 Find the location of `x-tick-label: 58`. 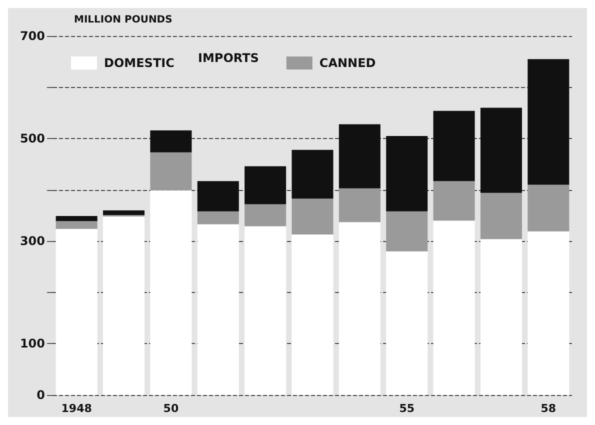

x-tick-label: 58 is located at coordinates (548, 408).